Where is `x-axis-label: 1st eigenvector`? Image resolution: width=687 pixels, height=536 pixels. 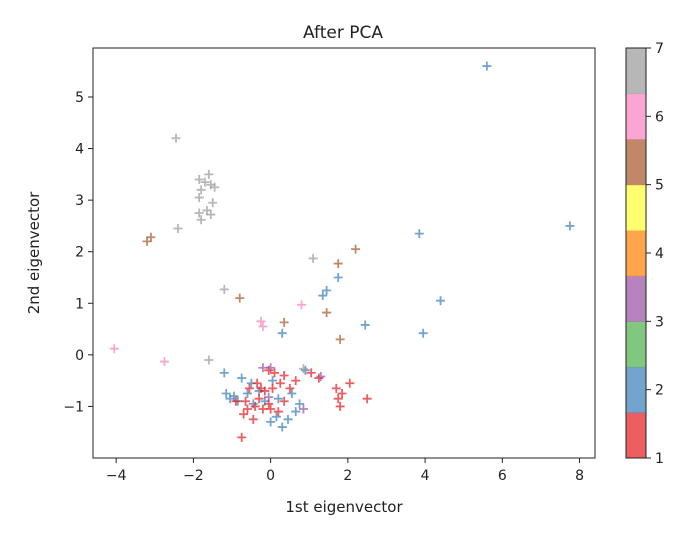 x-axis-label: 1st eigenvector is located at coordinates (344, 507).